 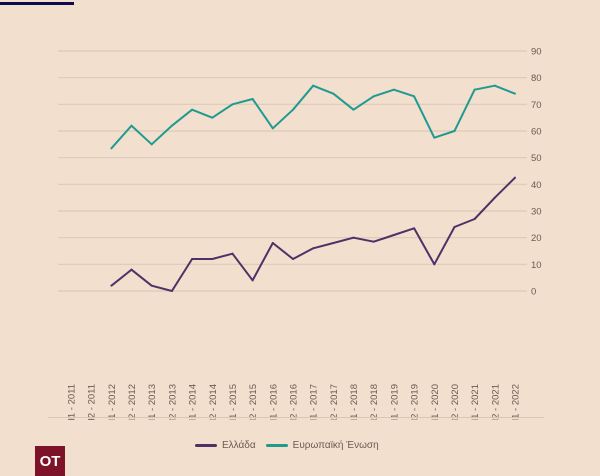 What do you see at coordinates (374, 402) in the screenshot?
I see `x-tick-label: H2 - 2018` at bounding box center [374, 402].